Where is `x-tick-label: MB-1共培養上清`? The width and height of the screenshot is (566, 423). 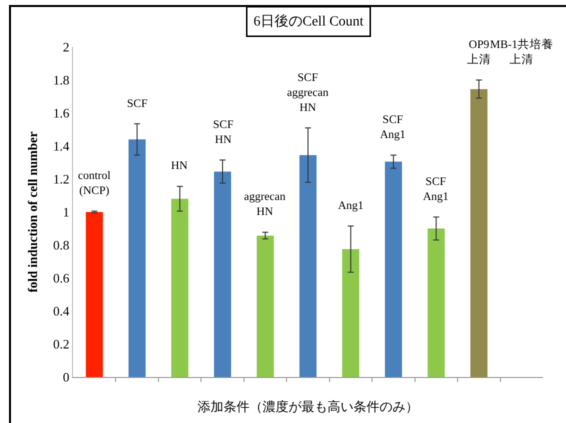
x-tick-label: MB-1共培養上清 is located at coordinates (522, 51).